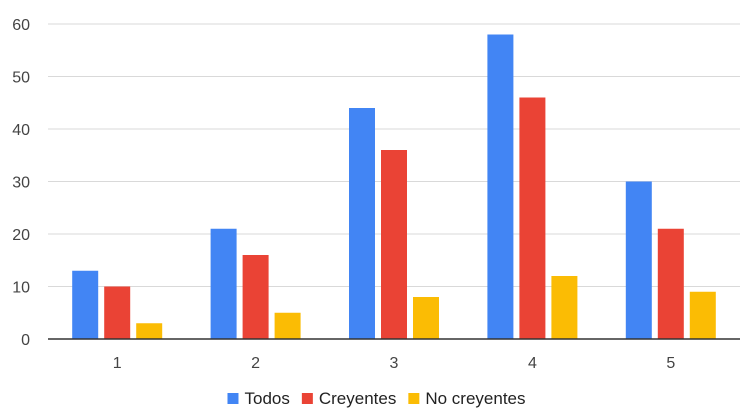 The width and height of the screenshot is (753, 412). I want to click on x-tick-label: 5, so click(670, 363).